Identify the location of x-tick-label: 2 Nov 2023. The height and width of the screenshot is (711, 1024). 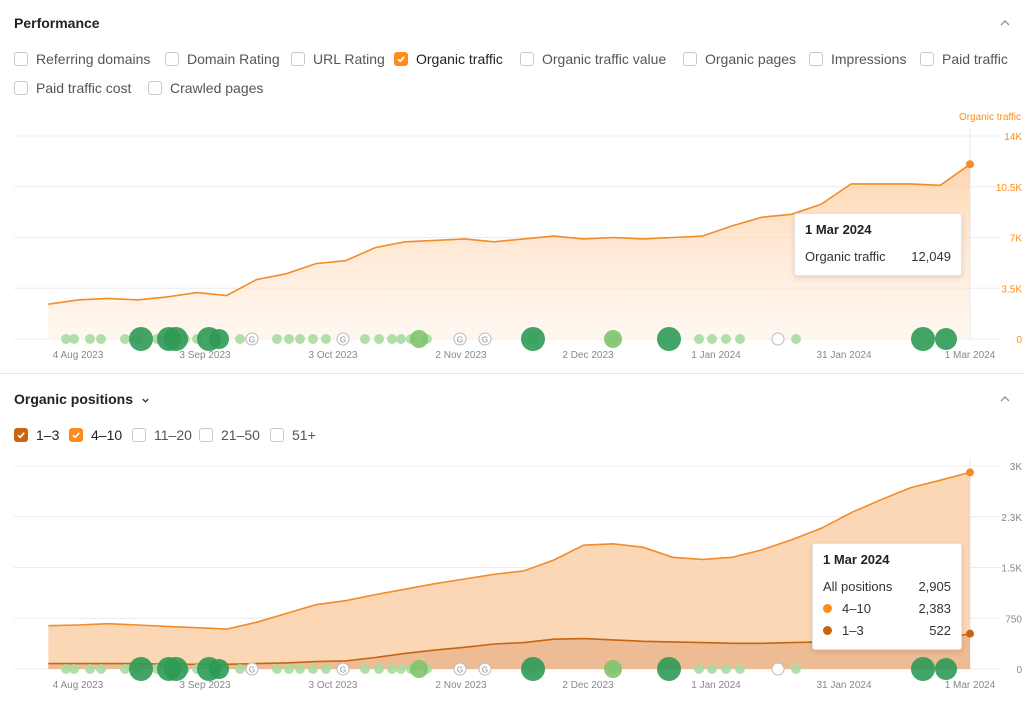
(461, 355).